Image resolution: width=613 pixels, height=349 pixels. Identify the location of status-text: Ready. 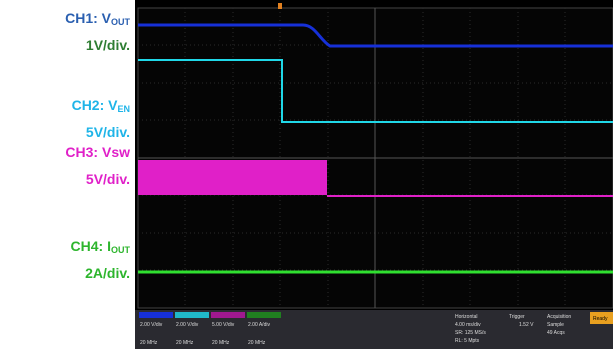
(600, 319).